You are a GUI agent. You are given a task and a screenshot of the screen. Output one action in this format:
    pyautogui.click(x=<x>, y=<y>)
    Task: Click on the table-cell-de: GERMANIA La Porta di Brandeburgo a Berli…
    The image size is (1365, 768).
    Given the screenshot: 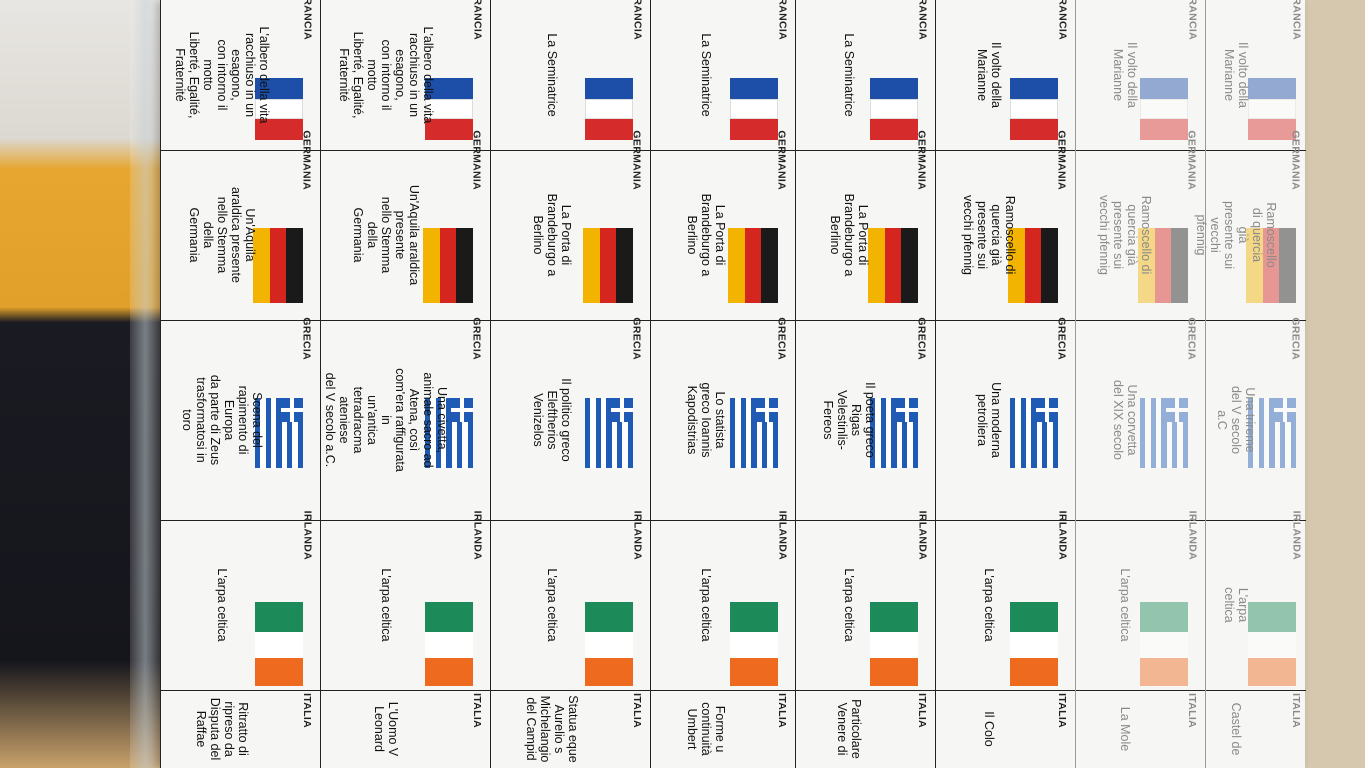 What is the action you would take?
    pyautogui.click(x=723, y=225)
    